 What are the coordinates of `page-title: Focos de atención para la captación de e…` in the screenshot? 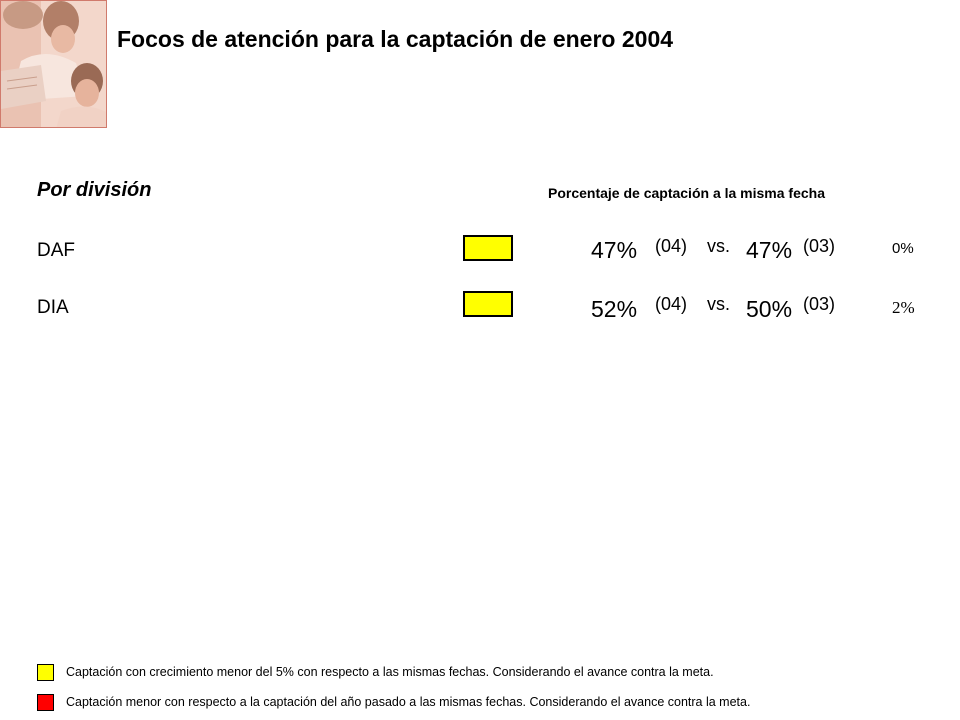 It's located at (395, 39).